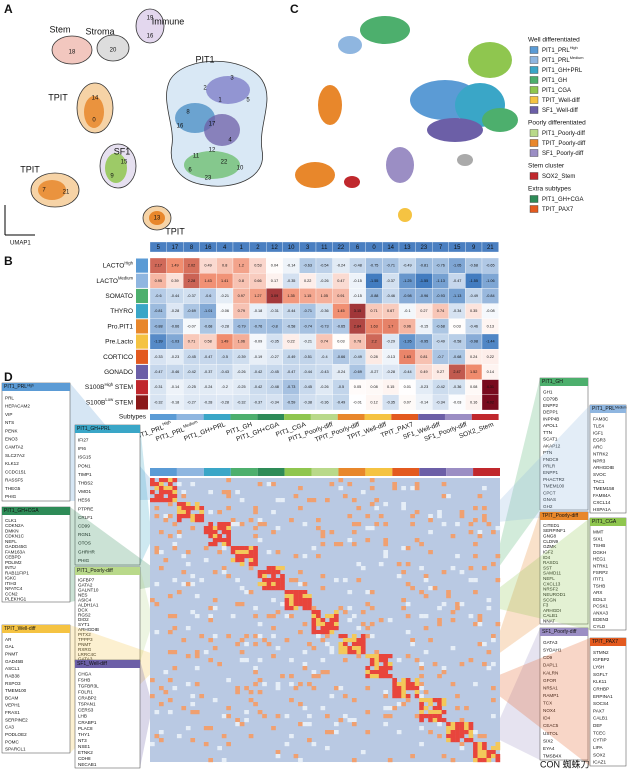  What do you see at coordinates (175, 311) in the screenshot?
I see `cell-value: -0.28` at bounding box center [175, 311].